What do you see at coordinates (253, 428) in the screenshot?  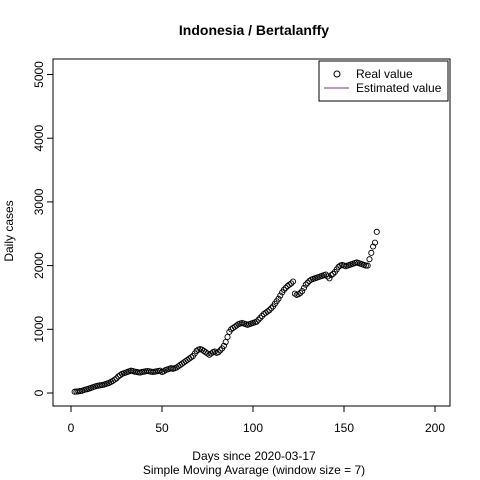 I see `x-tick-label: 100` at bounding box center [253, 428].